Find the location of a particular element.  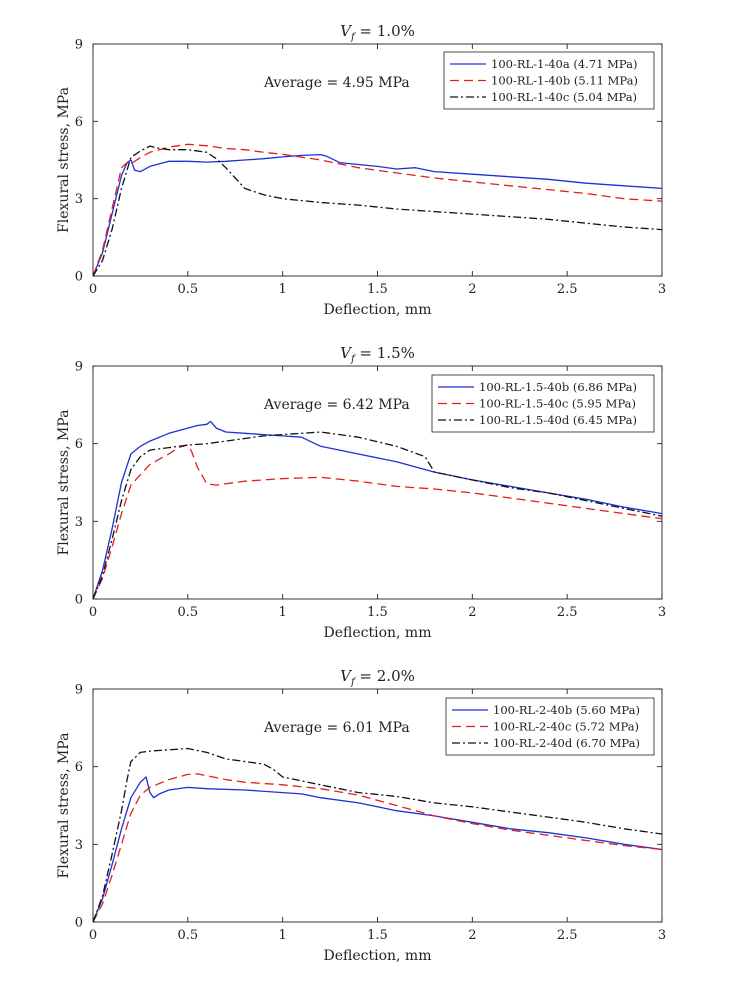

legend-entry-1: 100-RL-1.5-40b (6.86 MPa) is located at coordinates (558, 387).